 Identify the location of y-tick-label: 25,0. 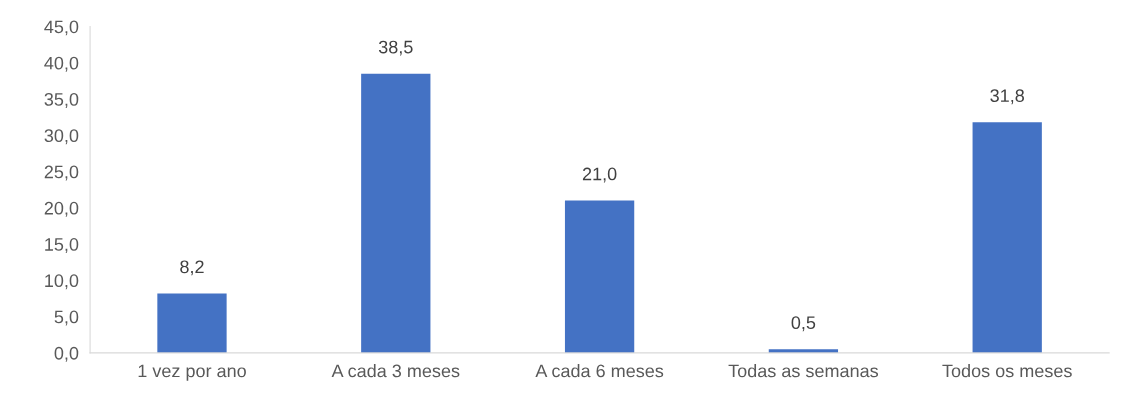
(61, 173).